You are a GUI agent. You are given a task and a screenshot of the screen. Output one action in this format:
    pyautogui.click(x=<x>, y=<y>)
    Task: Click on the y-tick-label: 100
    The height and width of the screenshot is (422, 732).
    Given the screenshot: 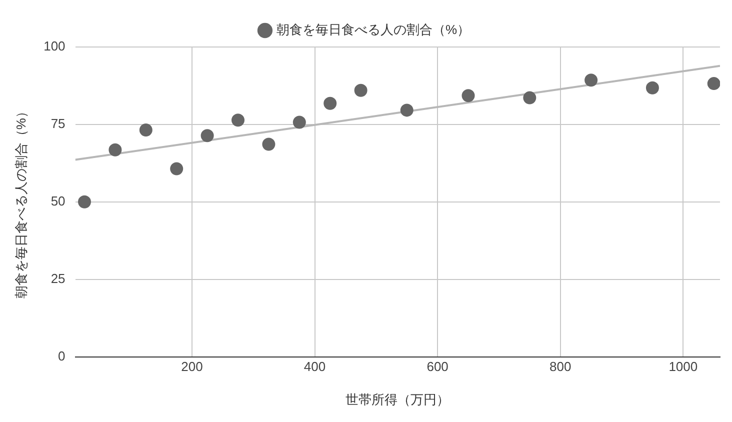 What is the action you would take?
    pyautogui.click(x=55, y=46)
    